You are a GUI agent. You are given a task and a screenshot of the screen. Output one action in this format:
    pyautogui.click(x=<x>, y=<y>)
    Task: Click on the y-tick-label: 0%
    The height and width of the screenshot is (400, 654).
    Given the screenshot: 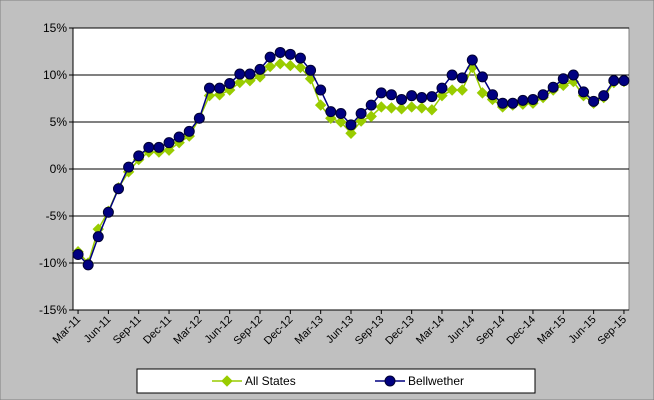 What is the action you would take?
    pyautogui.click(x=59, y=169)
    